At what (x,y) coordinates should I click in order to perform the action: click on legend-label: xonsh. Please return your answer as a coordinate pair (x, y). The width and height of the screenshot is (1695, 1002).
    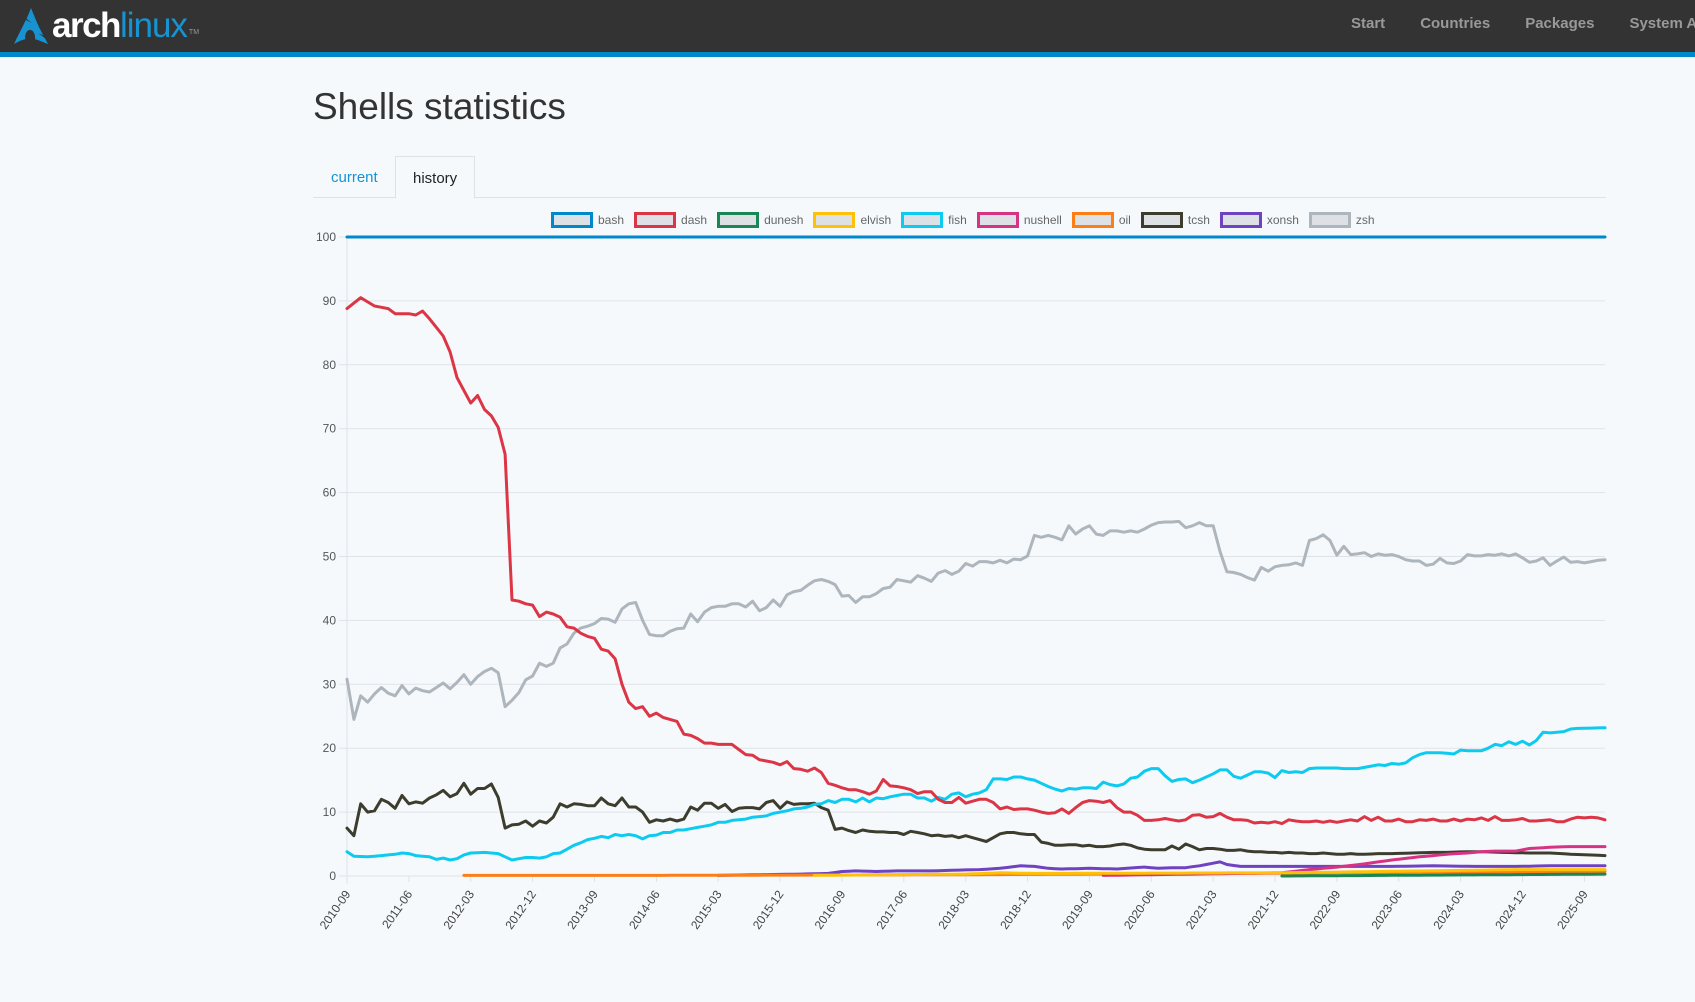
    Looking at the image, I should click on (1282, 220).